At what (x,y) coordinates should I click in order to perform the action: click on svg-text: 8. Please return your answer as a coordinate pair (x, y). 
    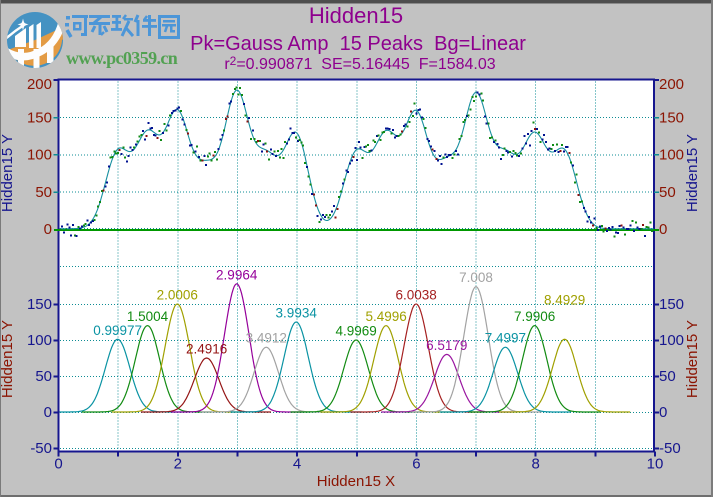
    Looking at the image, I should click on (536, 464).